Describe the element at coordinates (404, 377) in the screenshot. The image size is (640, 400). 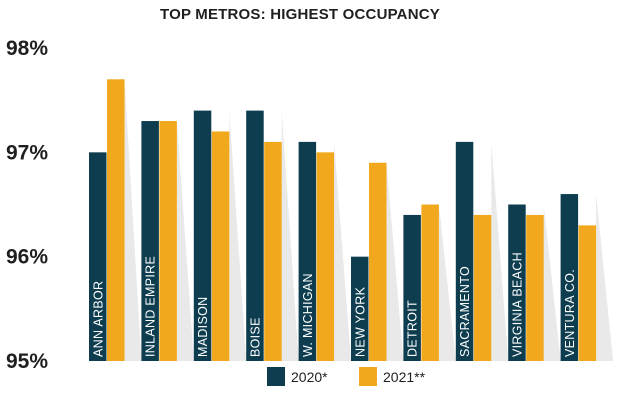
I see `legend-label: 2021**` at that location.